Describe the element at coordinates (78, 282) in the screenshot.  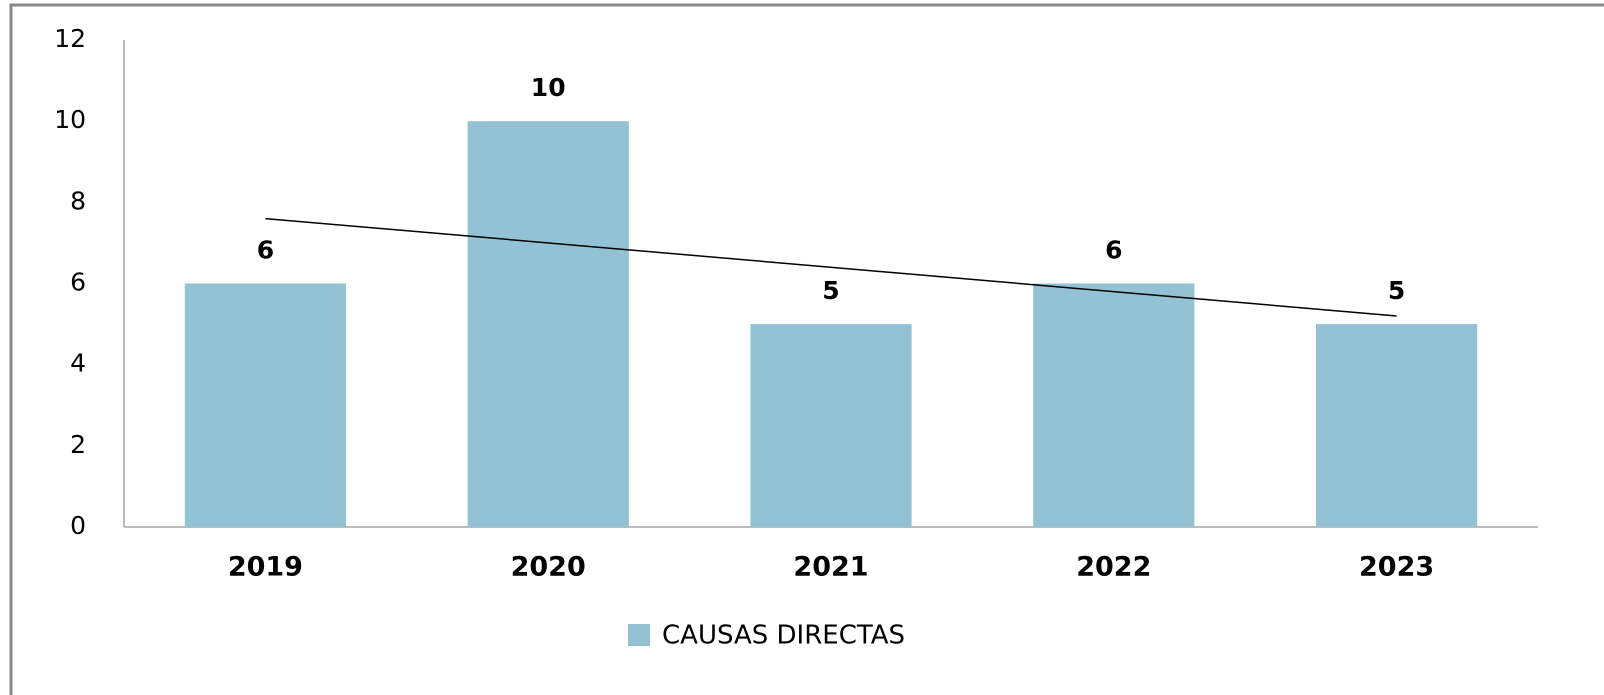
I see `y-tick-label: 6` at that location.